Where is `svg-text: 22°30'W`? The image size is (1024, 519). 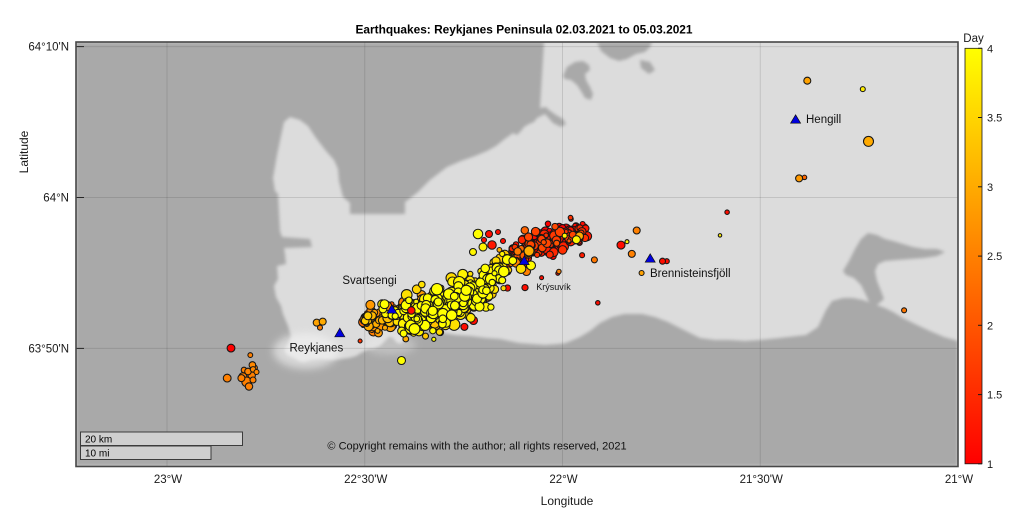
svg-text: 22°30'W is located at coordinates (365, 480).